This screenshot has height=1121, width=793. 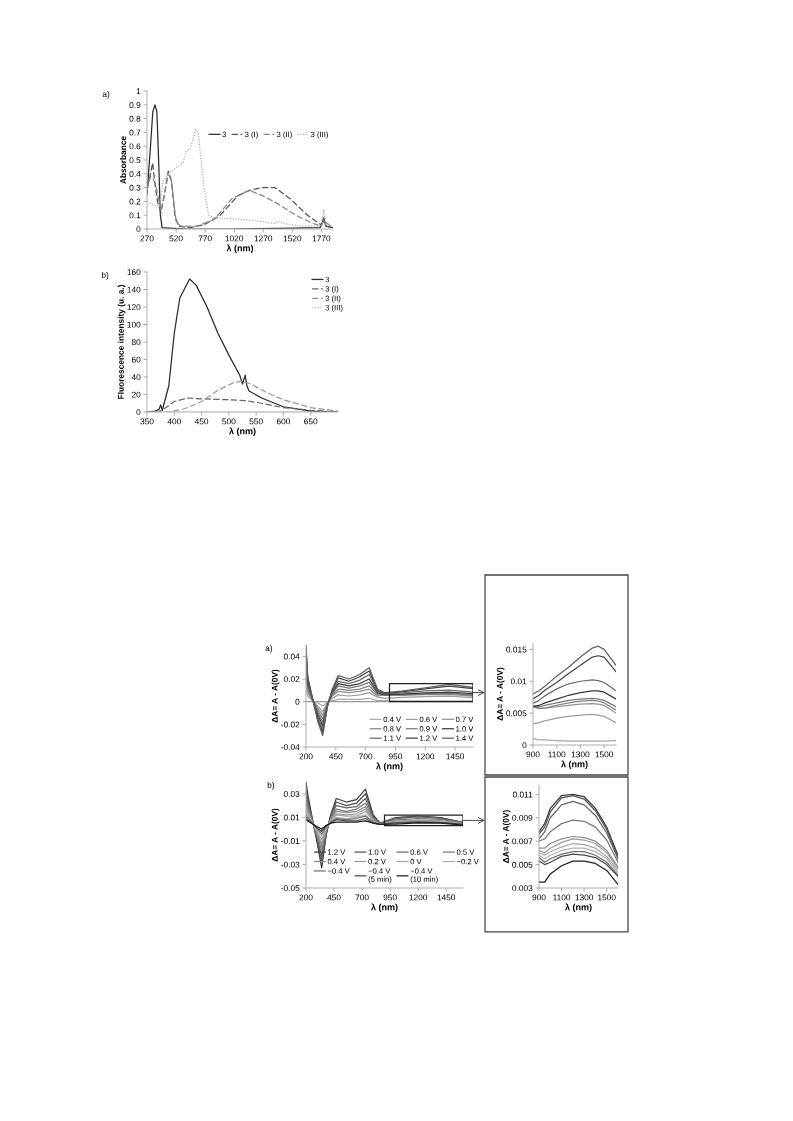 I want to click on y-tick-label: 20, so click(x=136, y=394).